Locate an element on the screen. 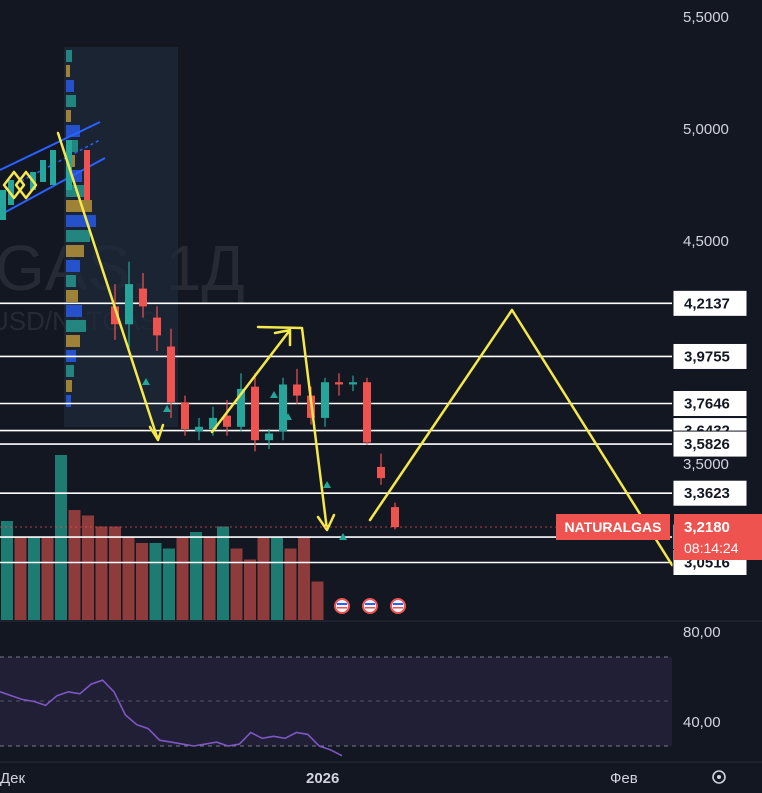 The height and width of the screenshot is (793, 762). event-icons is located at coordinates (370, 606).